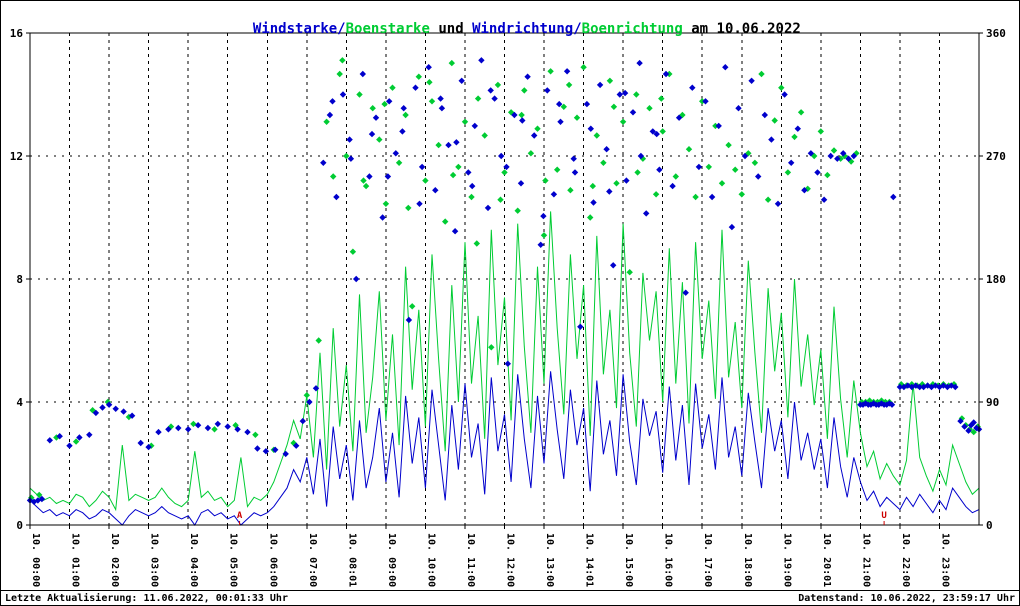  Describe the element at coordinates (741, 29) in the screenshot. I see `title-part-date: am 10.06.2022` at that location.